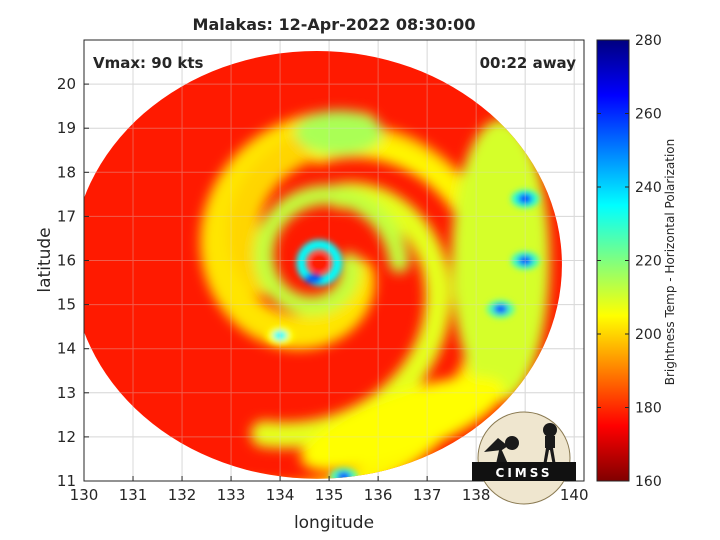 This screenshot has height=540, width=720. Describe the element at coordinates (613, 260) in the screenshot. I see `colorbar` at that location.